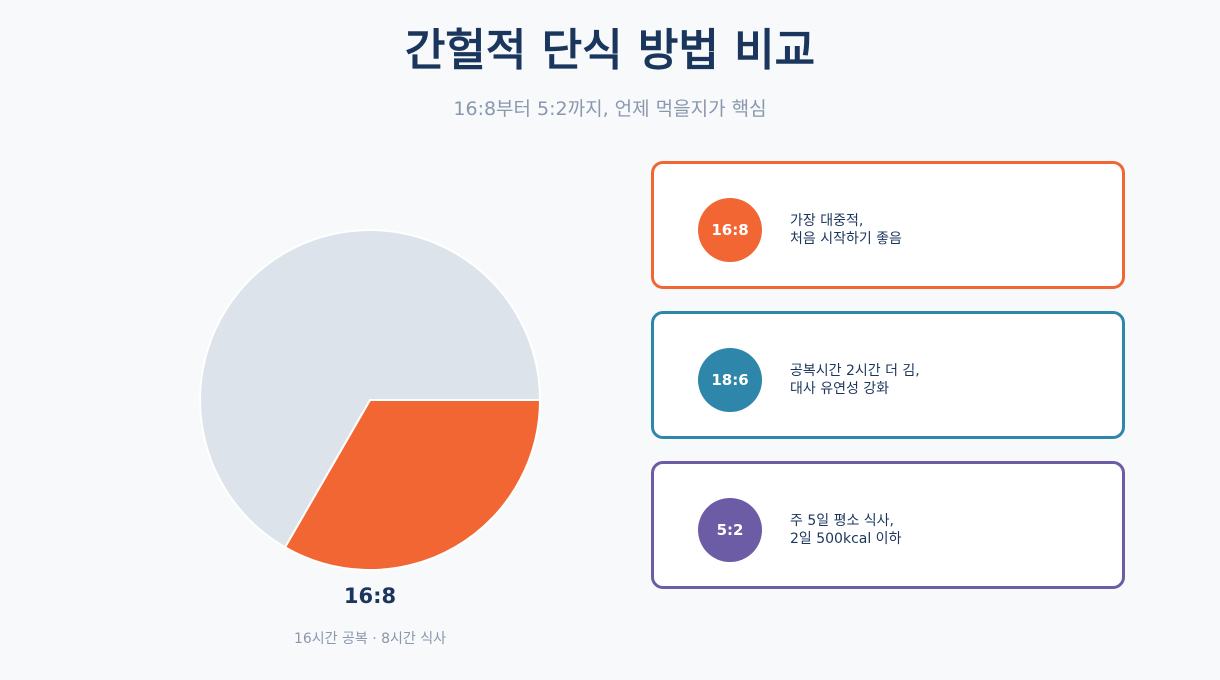  Describe the element at coordinates (370, 639) in the screenshot. I see `chart-caption: 16시간 공복 · 8시간 식사` at that location.